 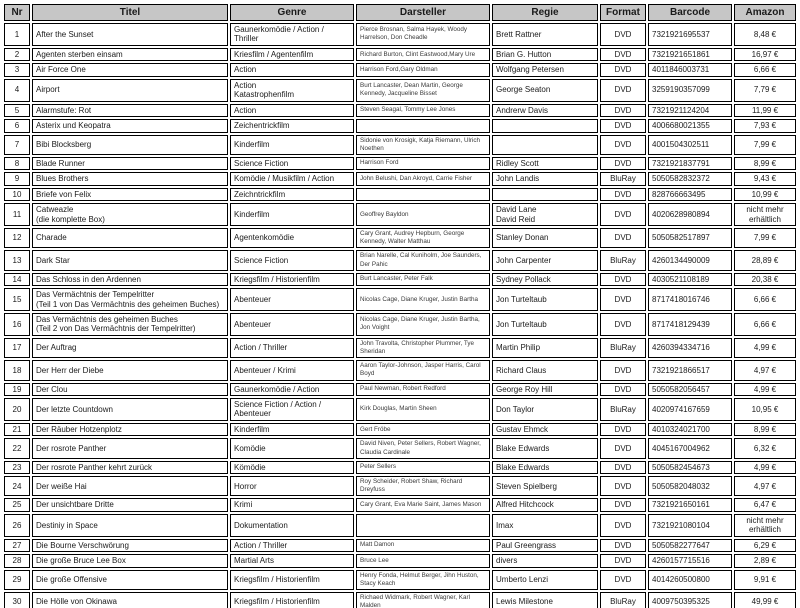 I want to click on cell-barcode: 7321921695537, so click(x=690, y=34).